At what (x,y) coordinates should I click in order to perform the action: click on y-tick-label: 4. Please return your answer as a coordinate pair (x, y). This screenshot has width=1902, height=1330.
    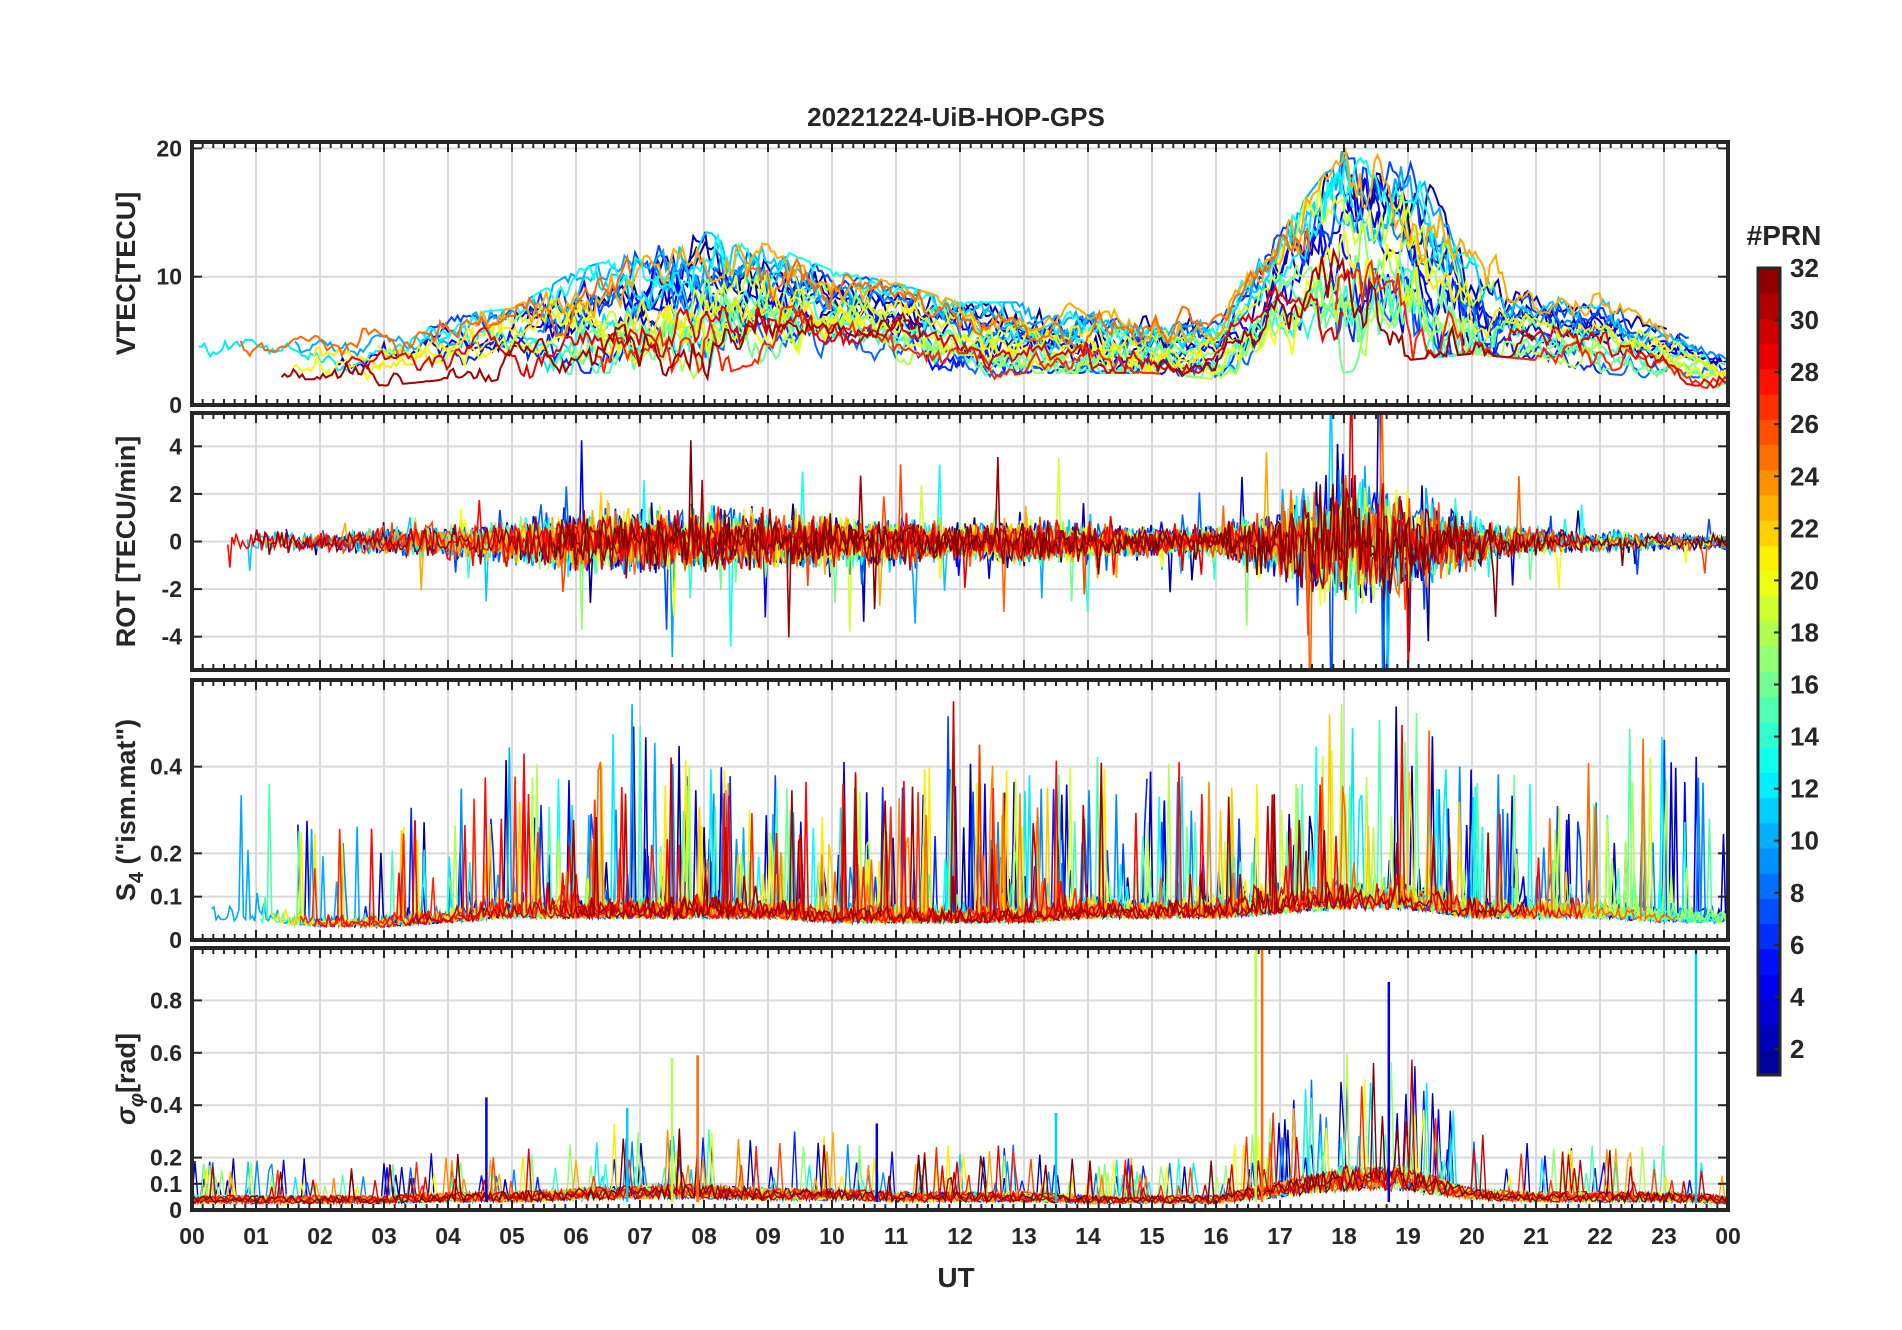
    Looking at the image, I should click on (175, 446).